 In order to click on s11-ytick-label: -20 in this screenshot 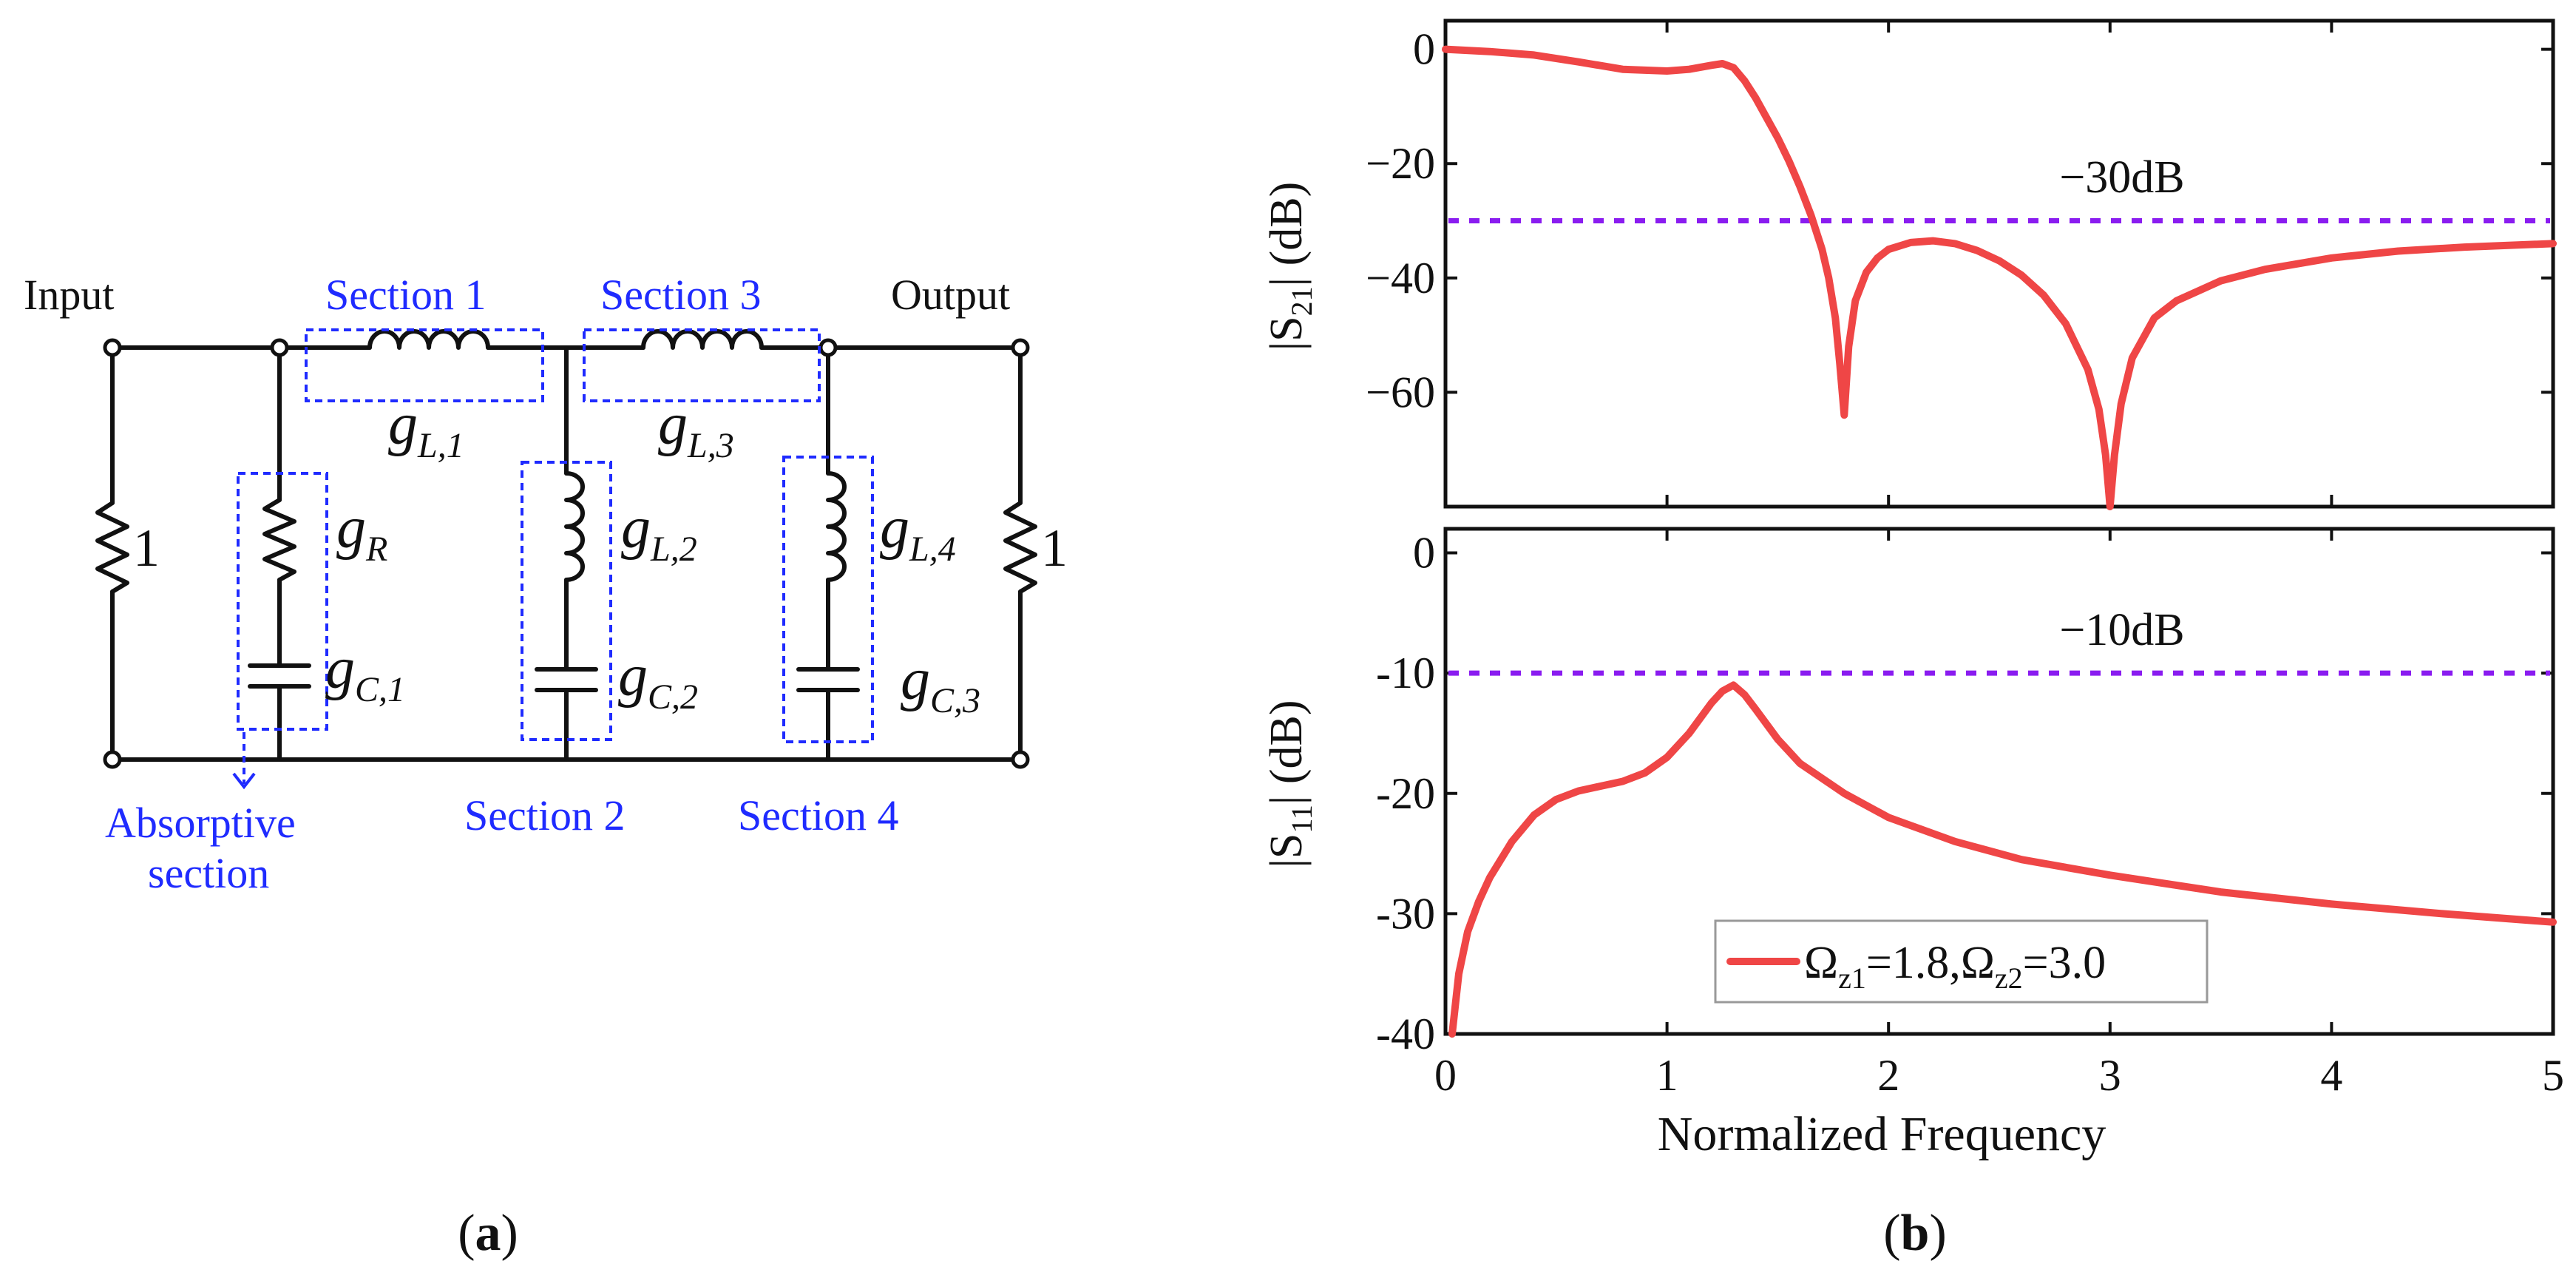, I will do `click(1405, 793)`.